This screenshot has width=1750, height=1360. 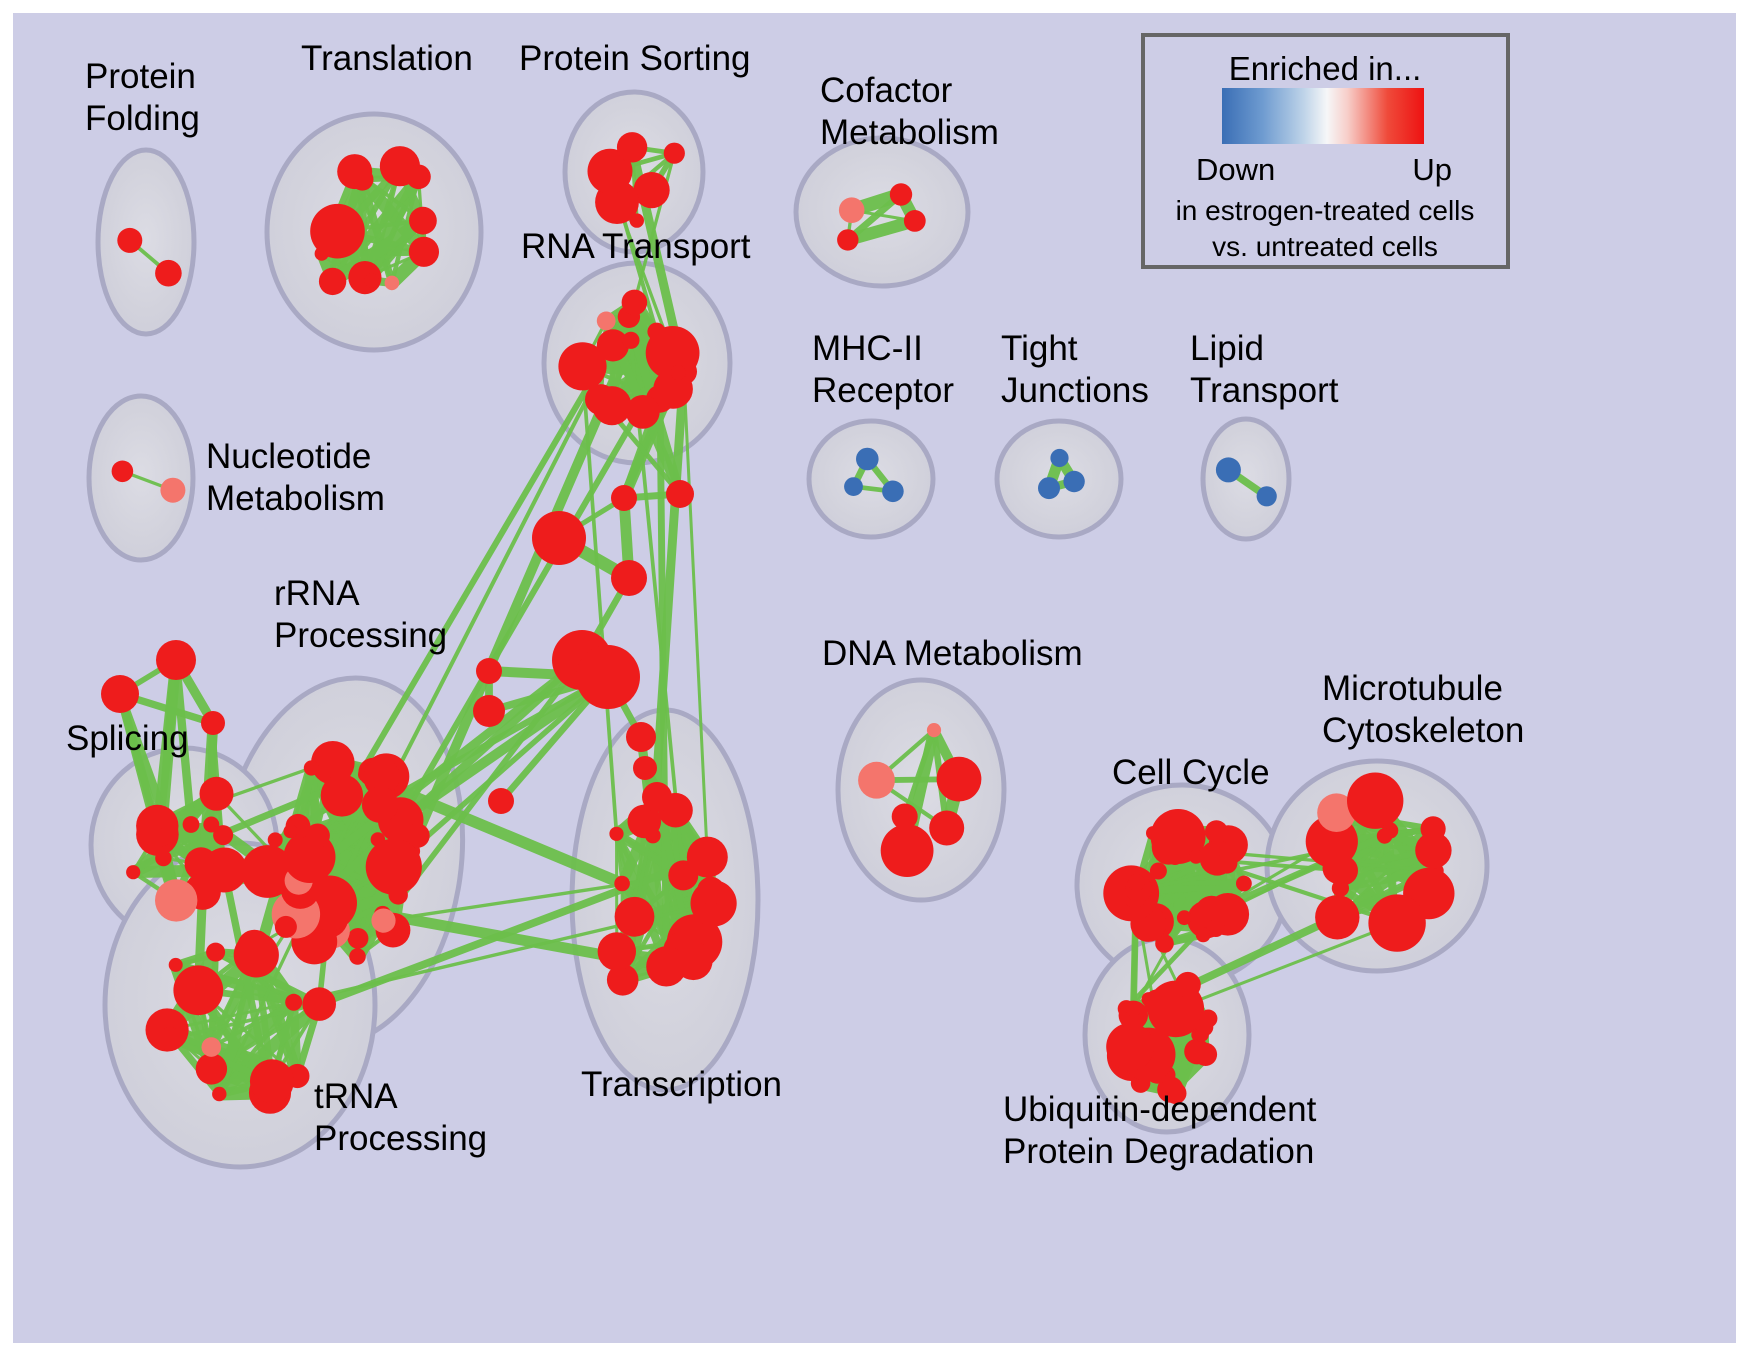 I want to click on cluster-ellipse-tight-junctions, so click(x=1059, y=479).